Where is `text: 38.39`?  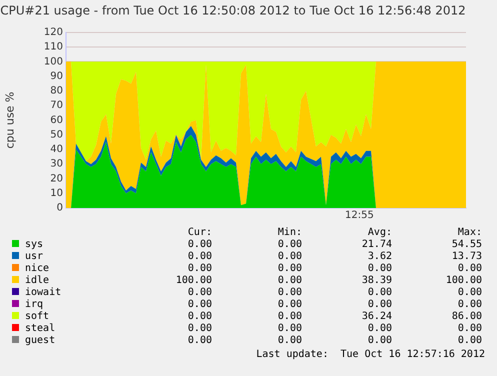 text: 38.39 is located at coordinates (376, 281).